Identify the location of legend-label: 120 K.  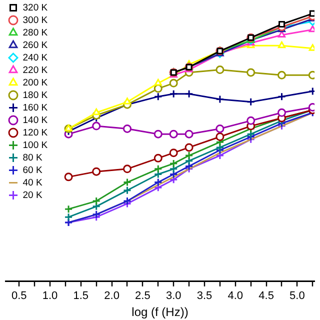
(35, 132).